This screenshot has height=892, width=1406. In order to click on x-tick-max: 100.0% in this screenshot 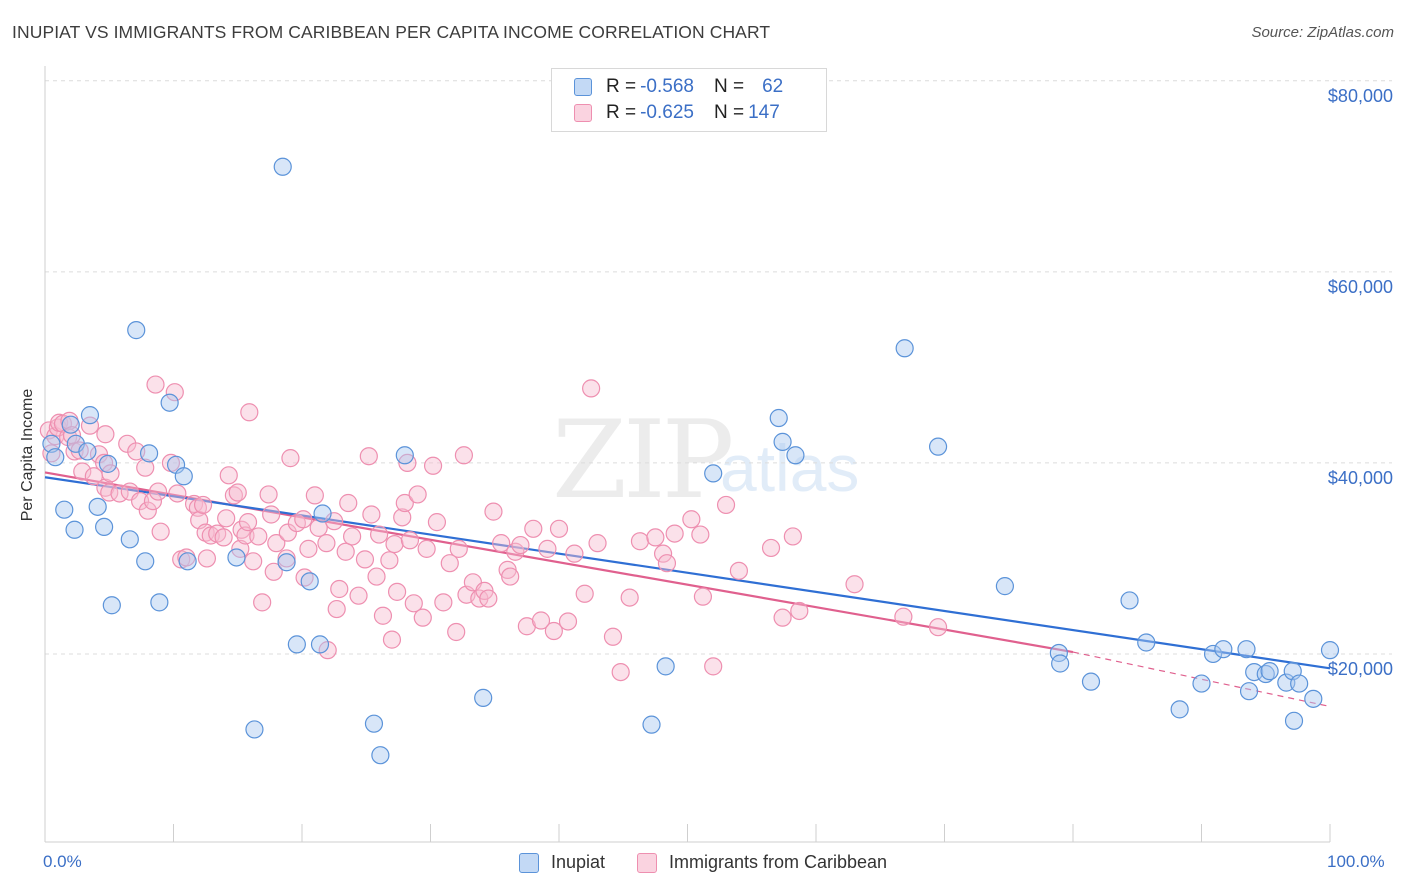, I will do `click(1356, 861)`.